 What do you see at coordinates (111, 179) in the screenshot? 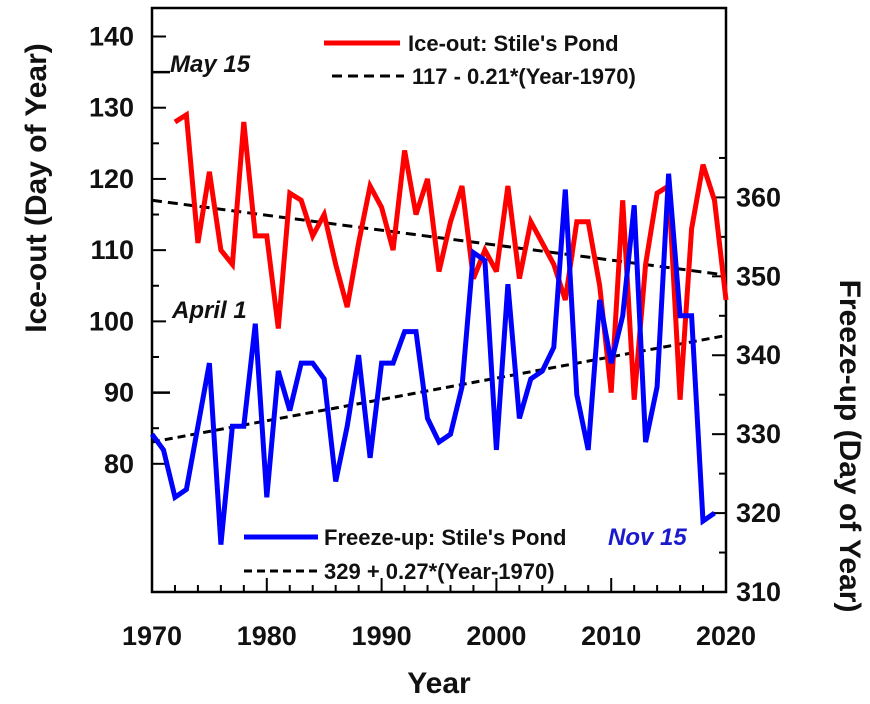
I see `y-left-tick-label: 120` at bounding box center [111, 179].